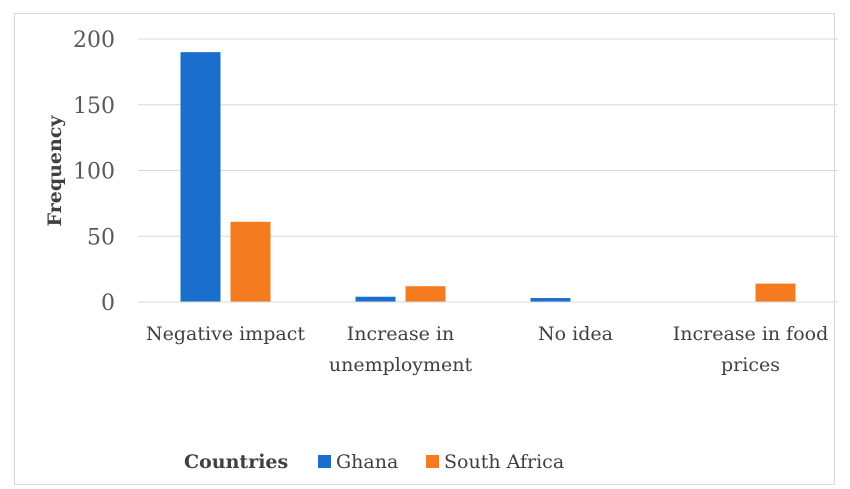  I want to click on y-tick-label: 150, so click(94, 106).